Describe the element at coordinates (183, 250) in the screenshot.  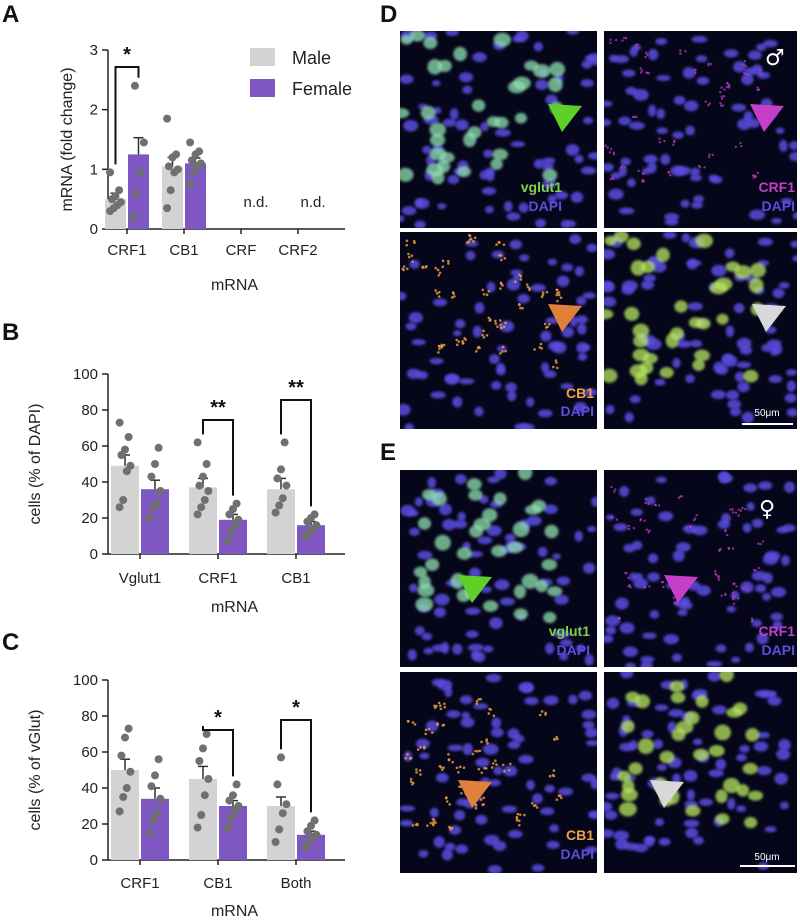
I see `x-tick-label: CB1` at that location.